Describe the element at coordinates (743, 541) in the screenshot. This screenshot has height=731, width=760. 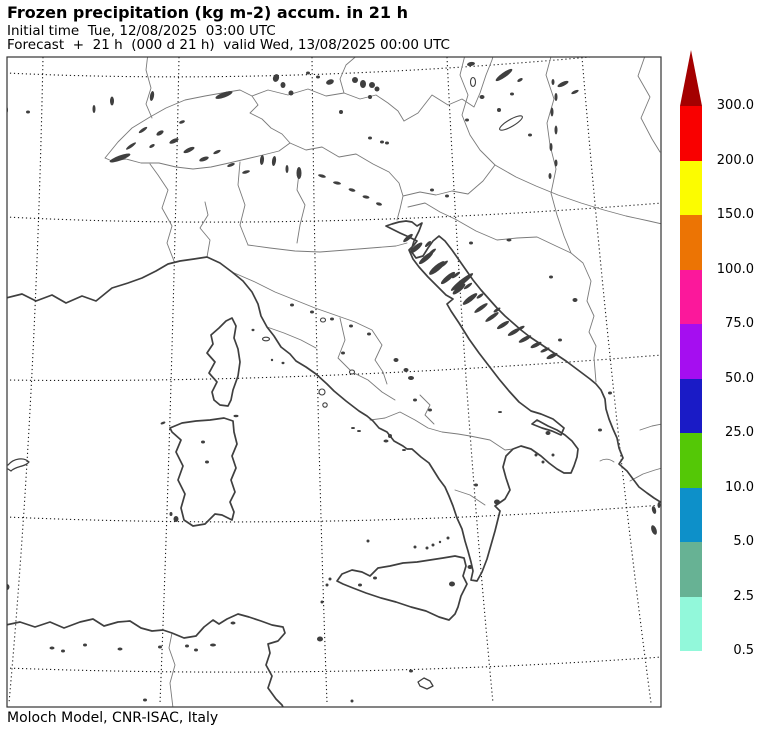
I see `colorbar-tick-label: 5.0` at that location.